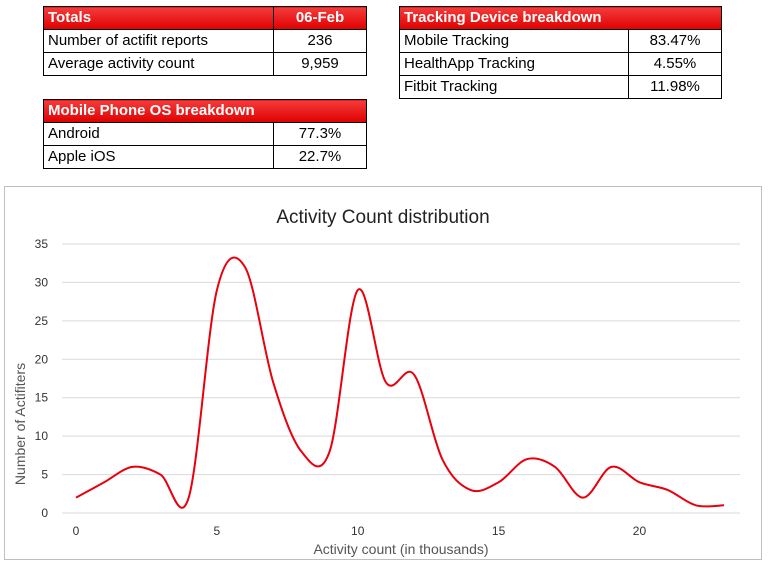 Image resolution: width=768 pixels, height=564 pixels. What do you see at coordinates (42, 282) in the screenshot?
I see `y-tick-label: 30` at bounding box center [42, 282].